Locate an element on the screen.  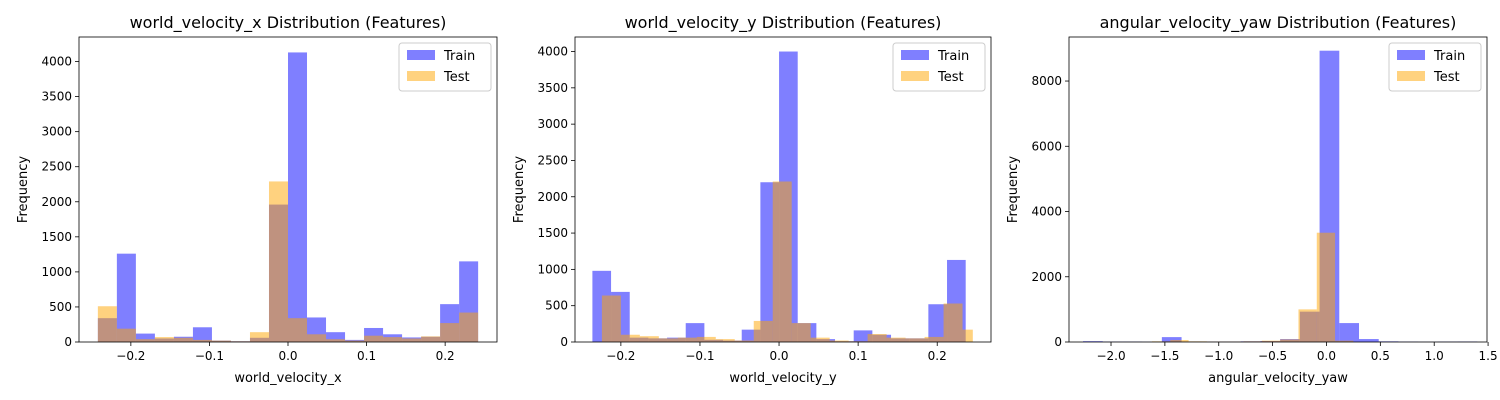
series-test-bars is located at coordinates (288, 261).